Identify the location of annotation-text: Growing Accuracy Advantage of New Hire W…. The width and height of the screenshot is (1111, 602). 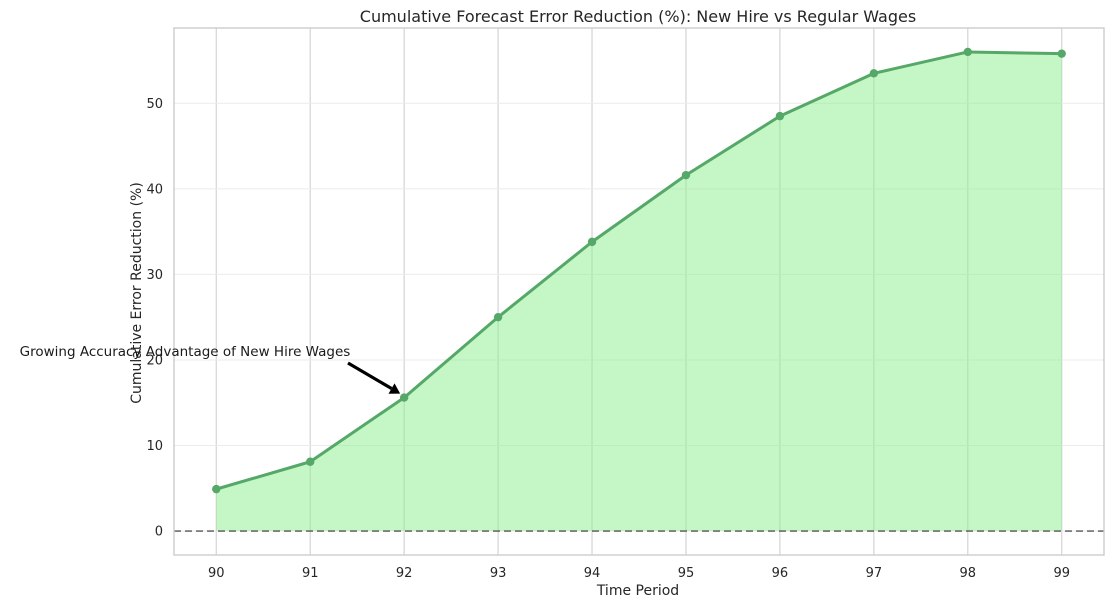
(185, 352).